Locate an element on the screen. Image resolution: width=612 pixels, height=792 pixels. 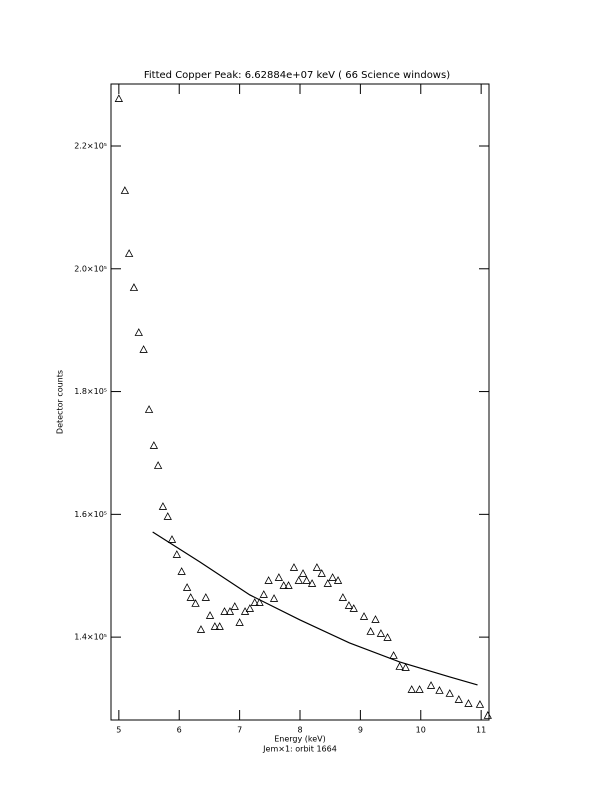
x-tick-label: 6 is located at coordinates (179, 730).